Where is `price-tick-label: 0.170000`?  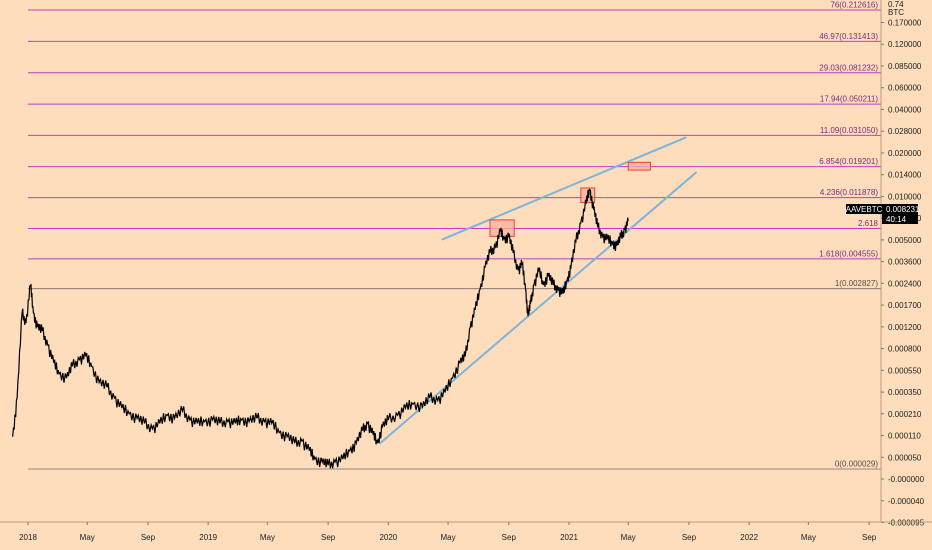
price-tick-label: 0.170000 is located at coordinates (905, 23).